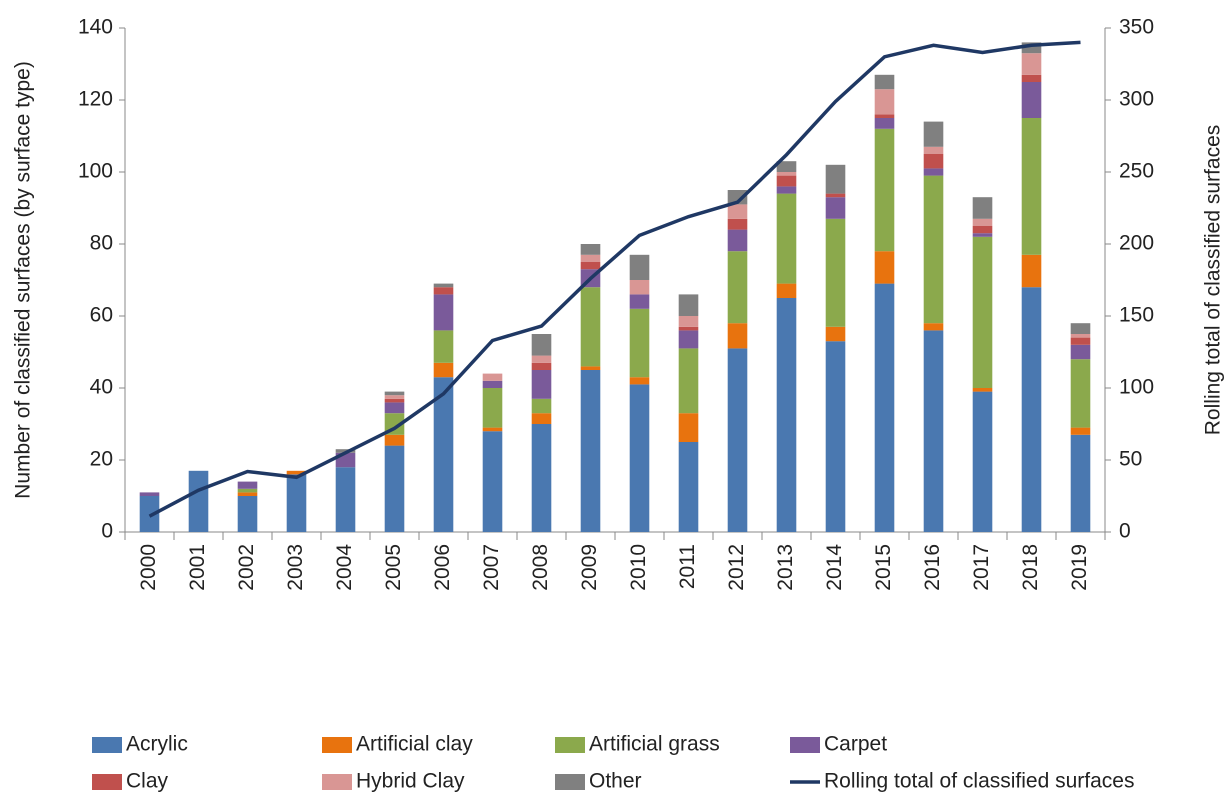 This screenshot has height=798, width=1232. Describe the element at coordinates (295, 567) in the screenshot. I see `x-tick-label: 2003` at that location.